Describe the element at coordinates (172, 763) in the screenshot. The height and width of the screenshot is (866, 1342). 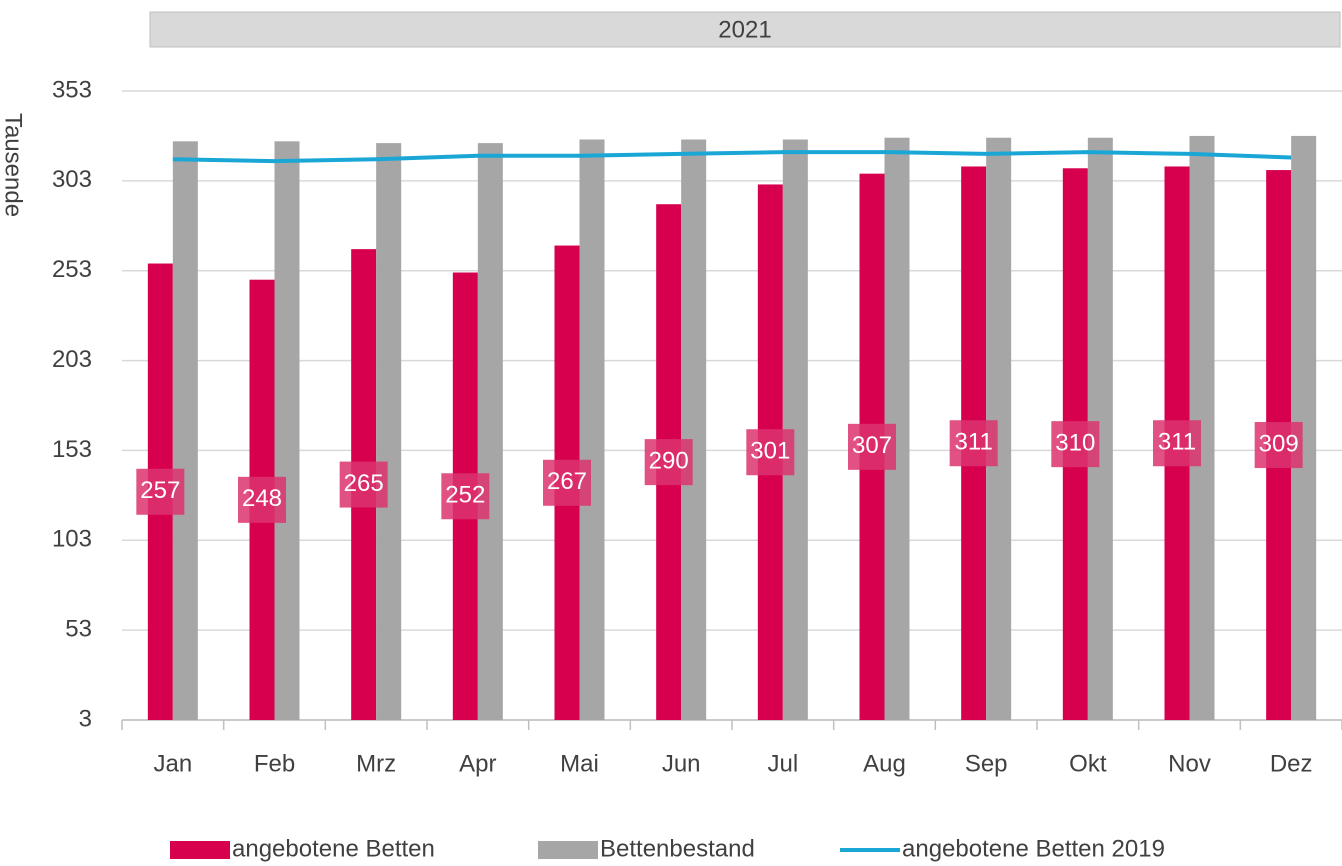
I see `x-tick-label: Jan` at that location.